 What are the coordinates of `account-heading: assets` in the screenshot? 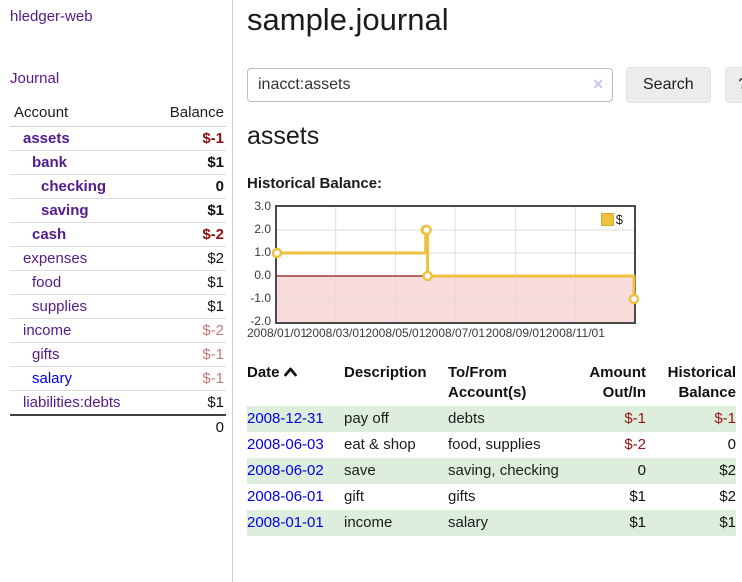 It's located at (283, 136).